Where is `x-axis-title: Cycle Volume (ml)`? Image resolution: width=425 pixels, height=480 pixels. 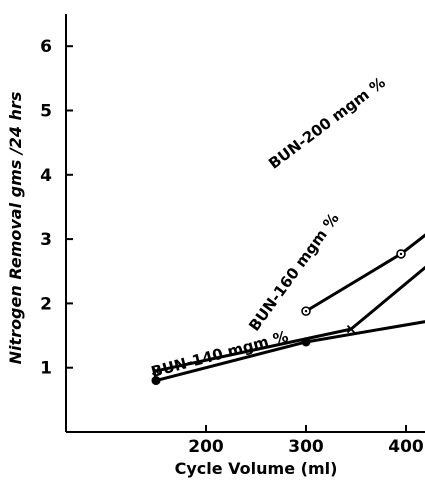
x-axis-title: Cycle Volume (ml) is located at coordinates (256, 468).